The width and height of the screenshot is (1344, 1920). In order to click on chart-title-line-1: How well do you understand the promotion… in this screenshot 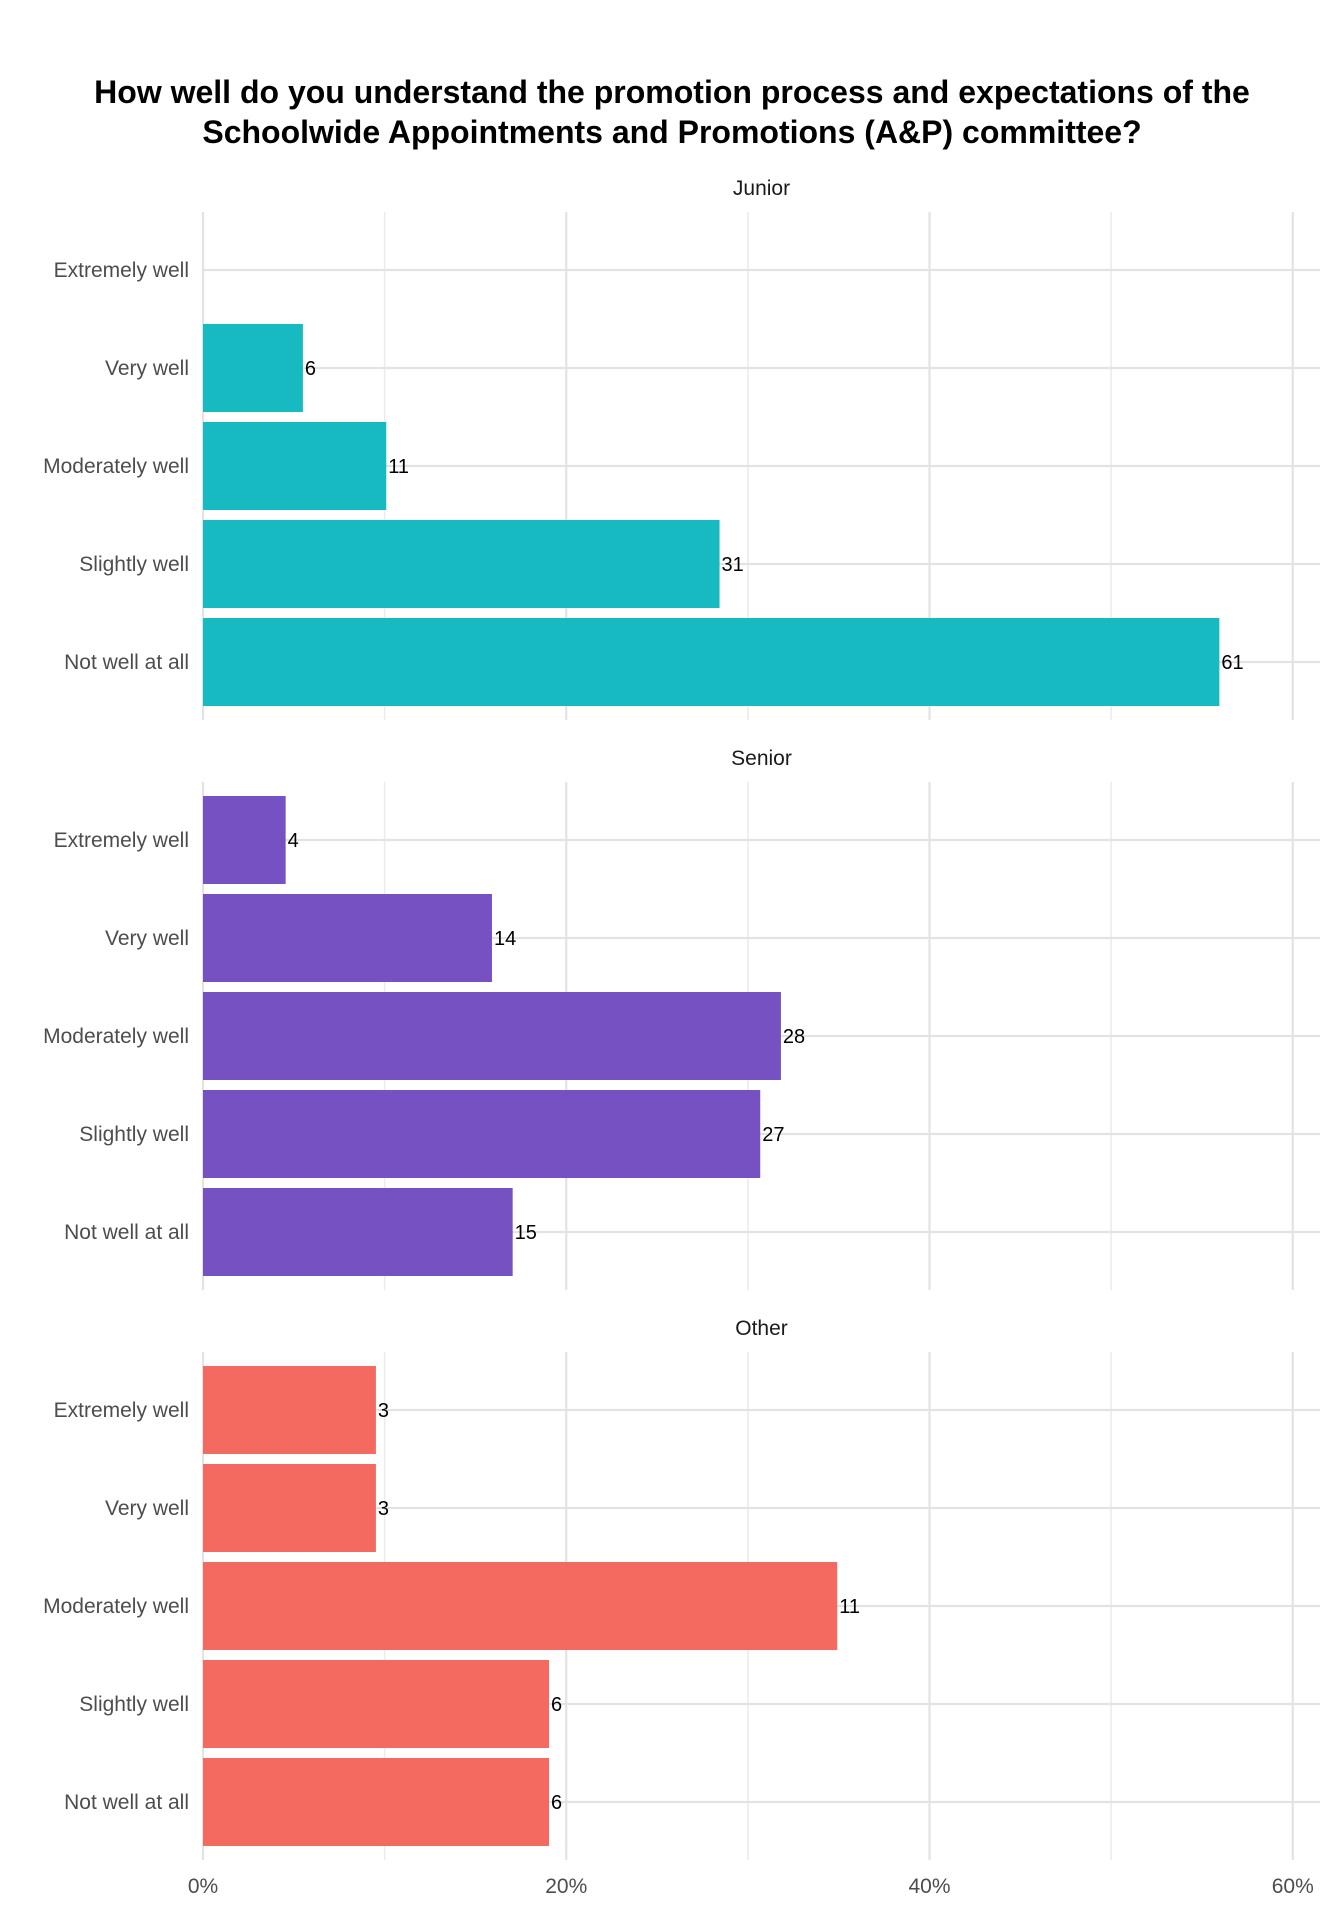, I will do `click(672, 92)`.